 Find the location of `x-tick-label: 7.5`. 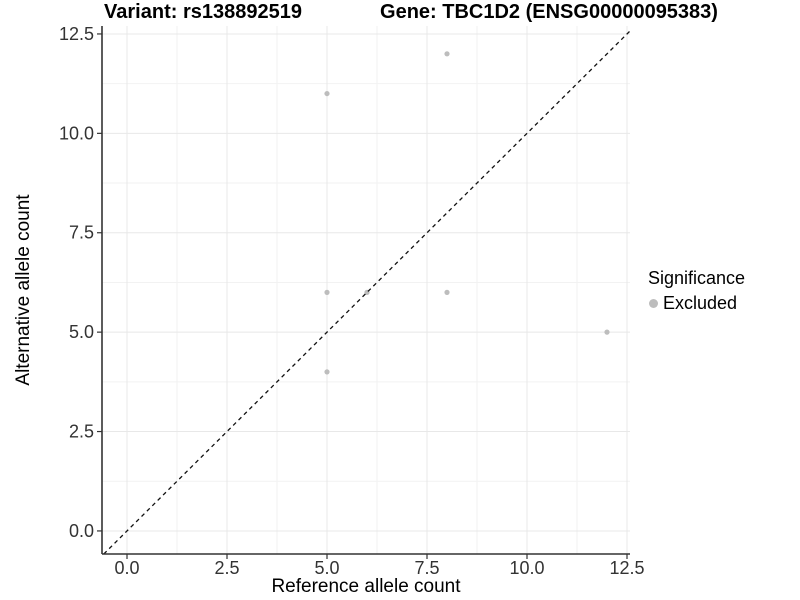

x-tick-label: 7.5 is located at coordinates (426, 568).